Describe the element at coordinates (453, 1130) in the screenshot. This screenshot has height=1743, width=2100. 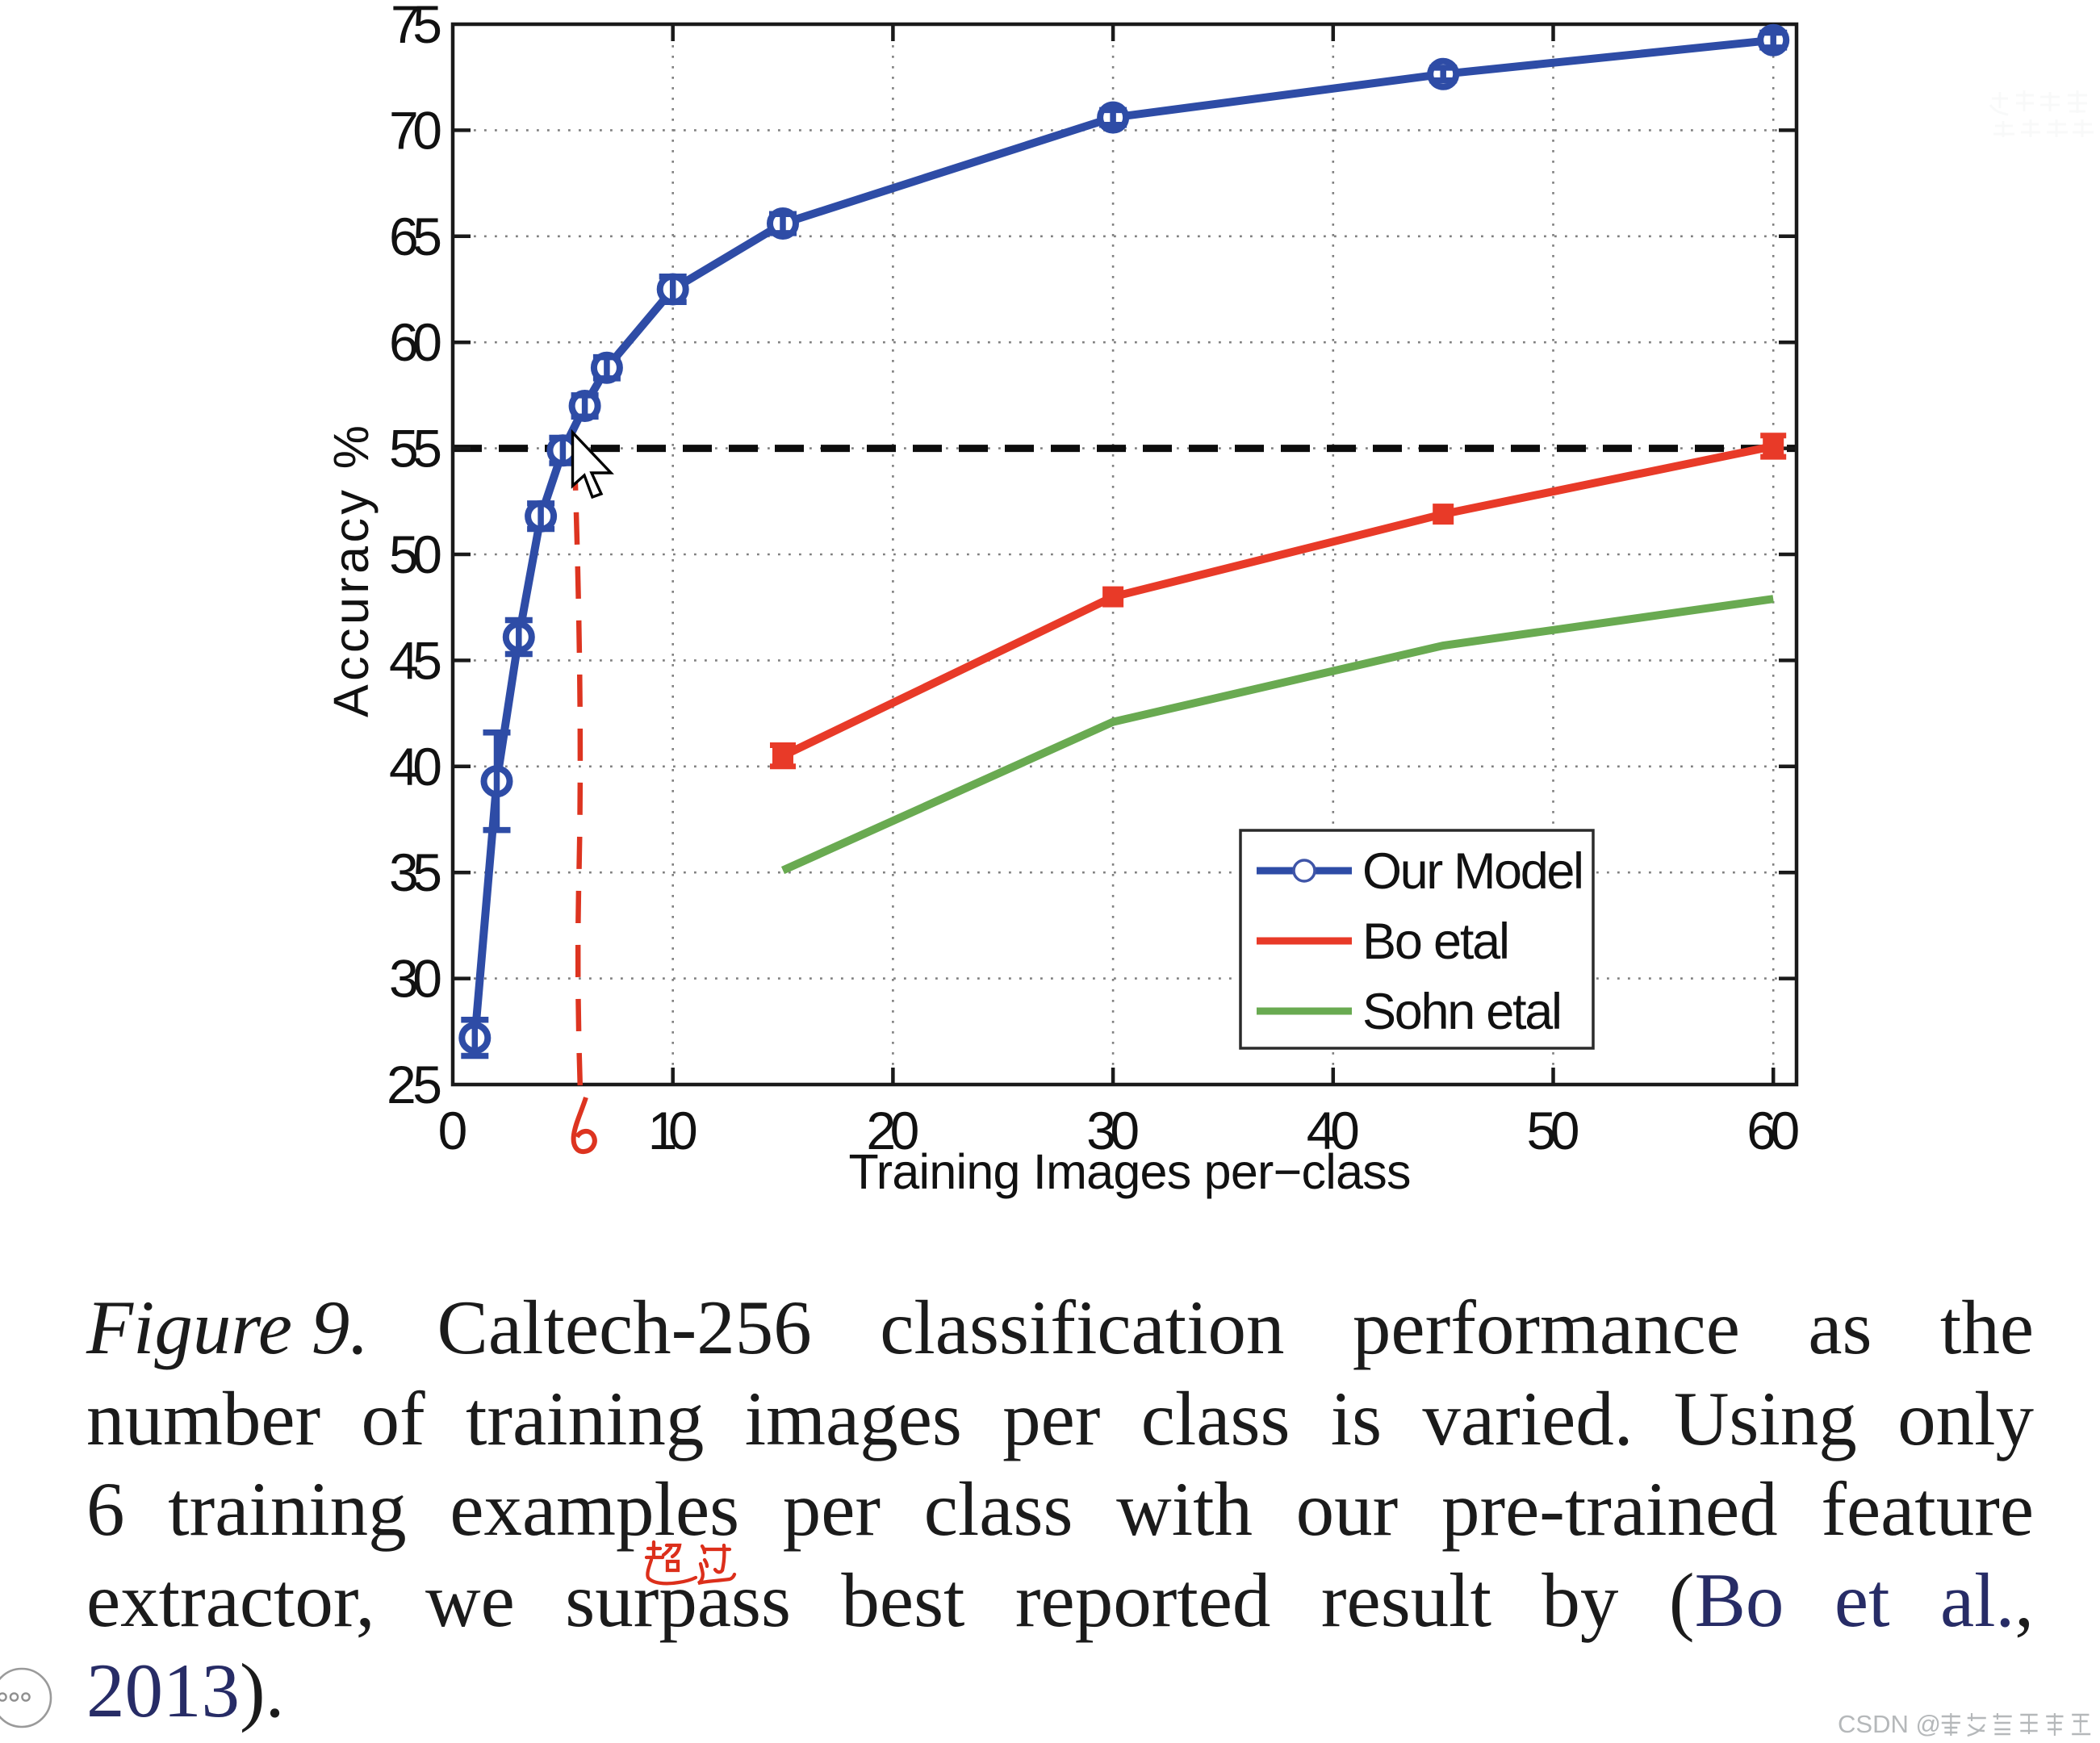
I see `svg-text: 0` at that location.